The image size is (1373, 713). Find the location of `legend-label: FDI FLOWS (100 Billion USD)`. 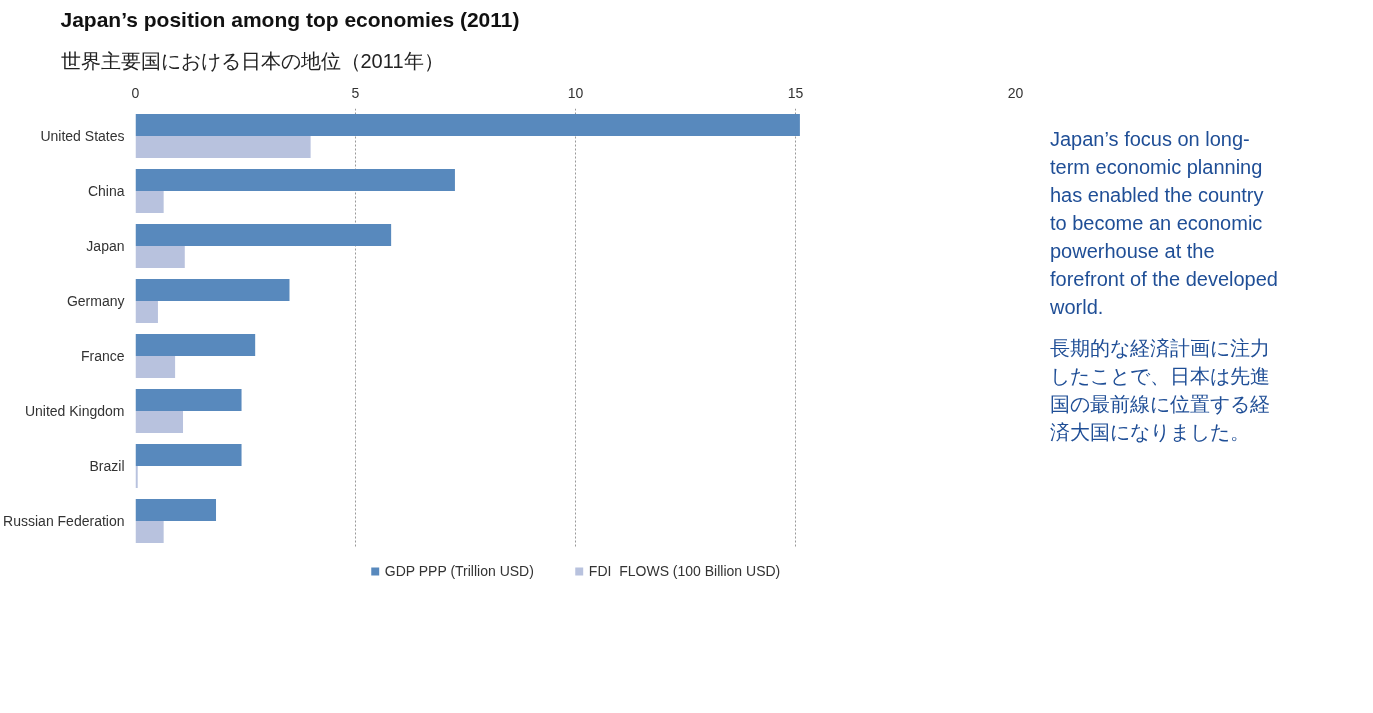

legend-label: FDI FLOWS (100 Billion USD) is located at coordinates (684, 571).